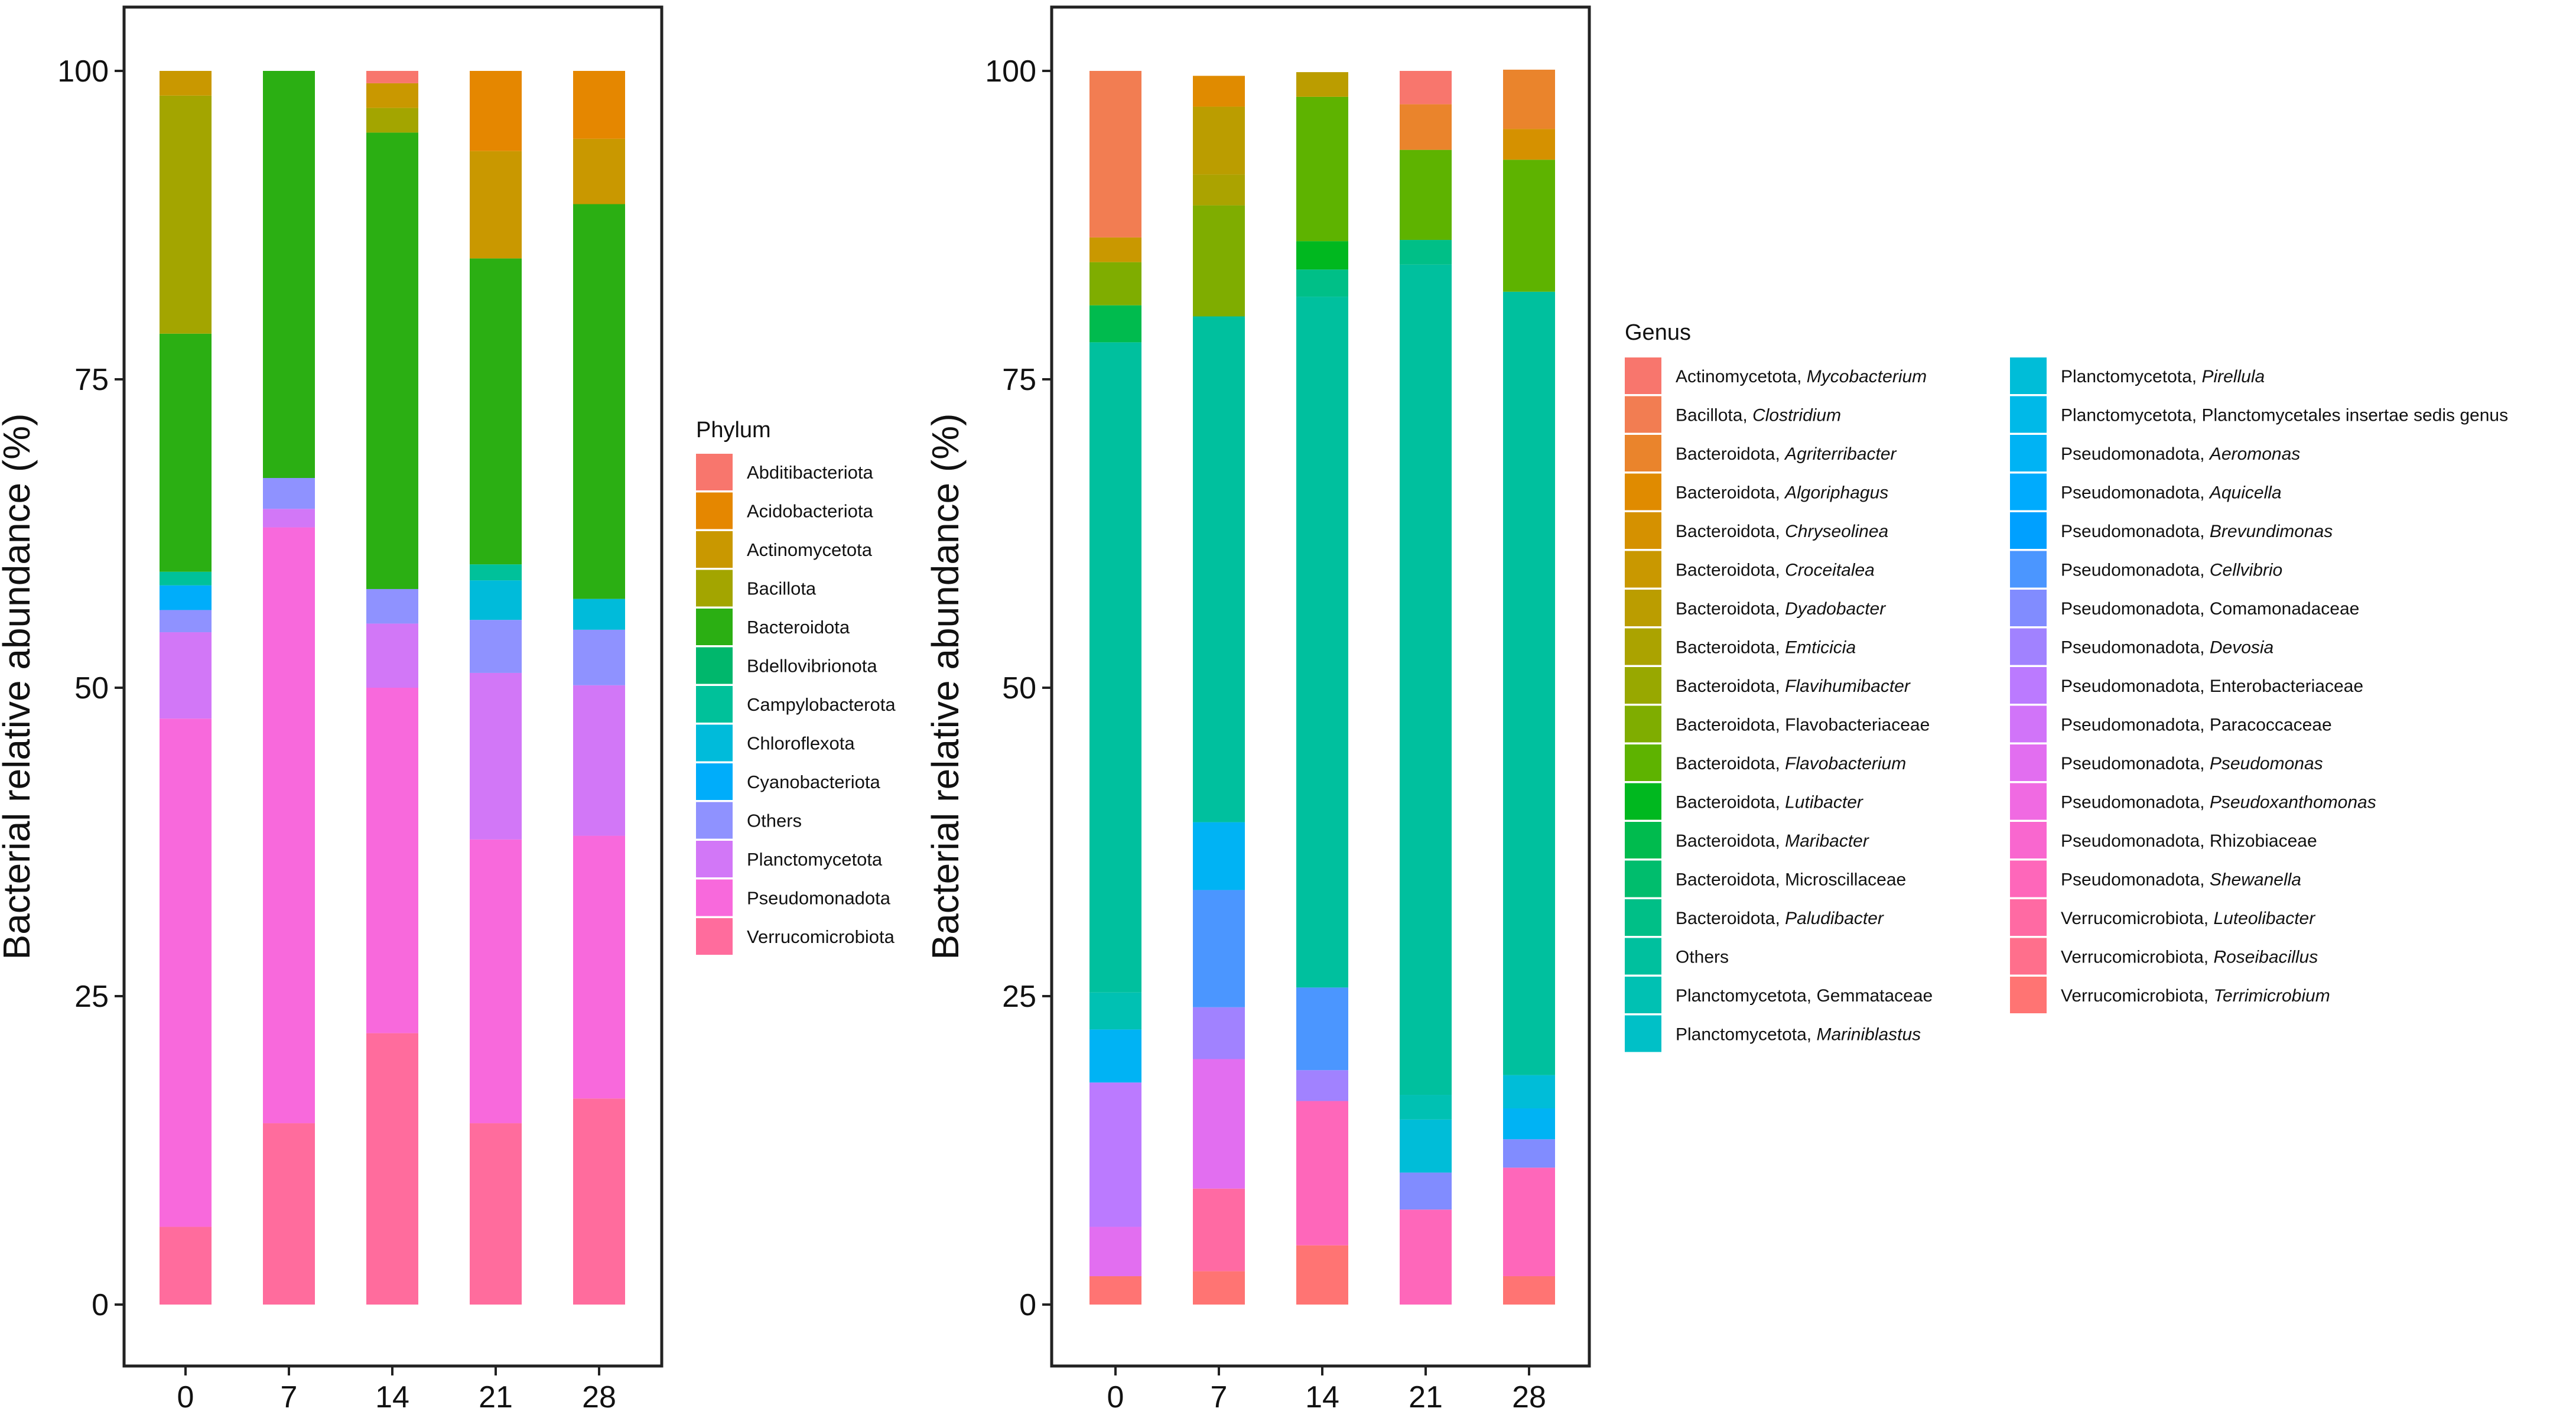  Describe the element at coordinates (2163, 376) in the screenshot. I see `legend-label: Planctomycetota, Pirellula` at that location.